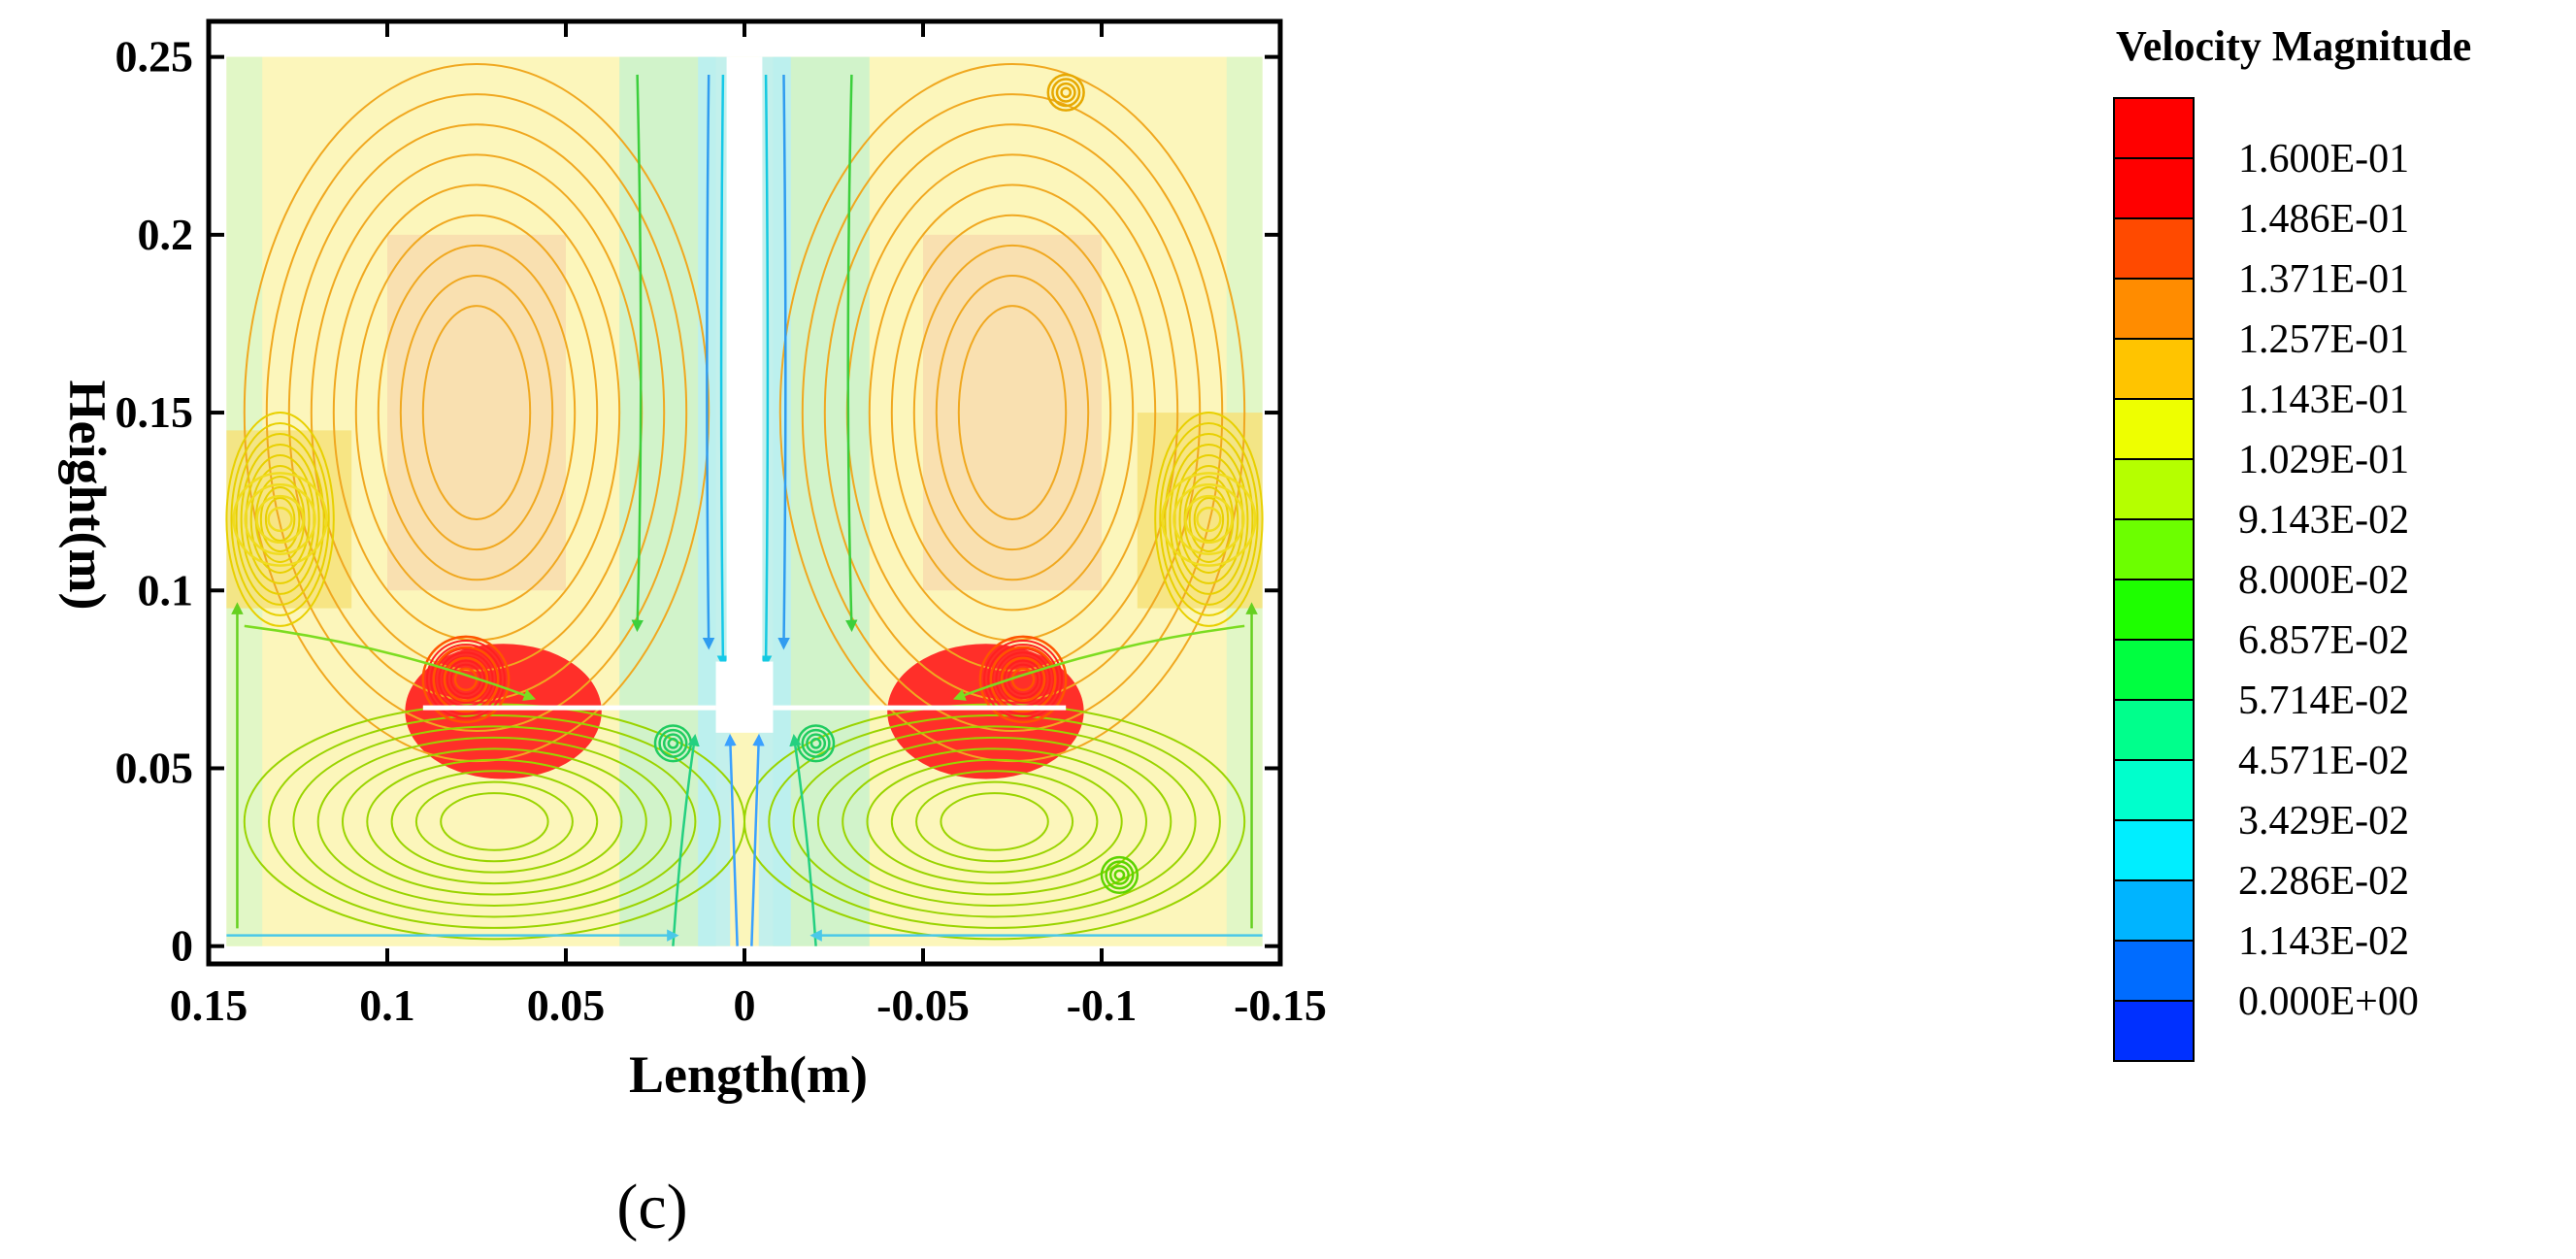 This screenshot has height=1259, width=2576. Describe the element at coordinates (2324, 460) in the screenshot. I see `legend-level-label: 1.029E-01` at that location.